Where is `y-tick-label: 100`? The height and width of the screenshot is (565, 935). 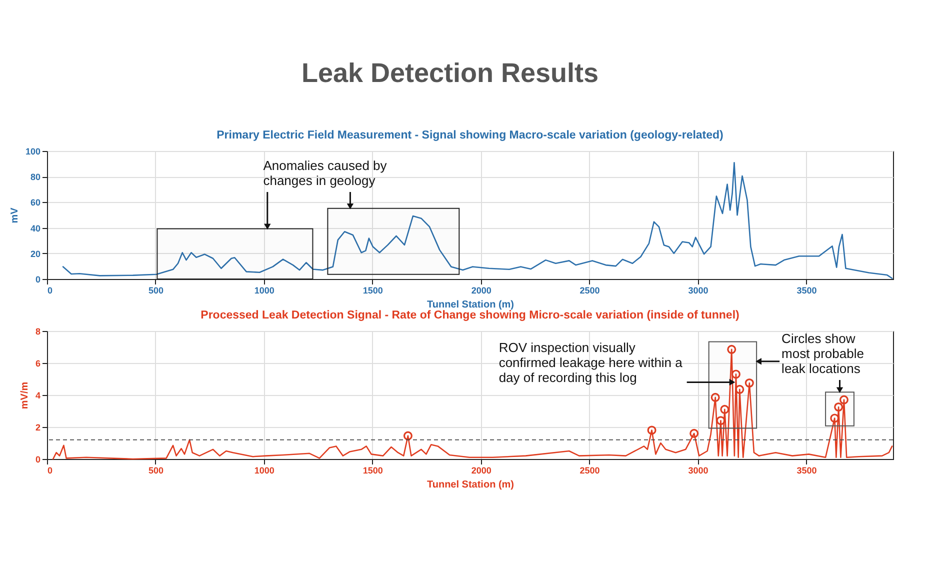
y-tick-label: 100 is located at coordinates (32, 151).